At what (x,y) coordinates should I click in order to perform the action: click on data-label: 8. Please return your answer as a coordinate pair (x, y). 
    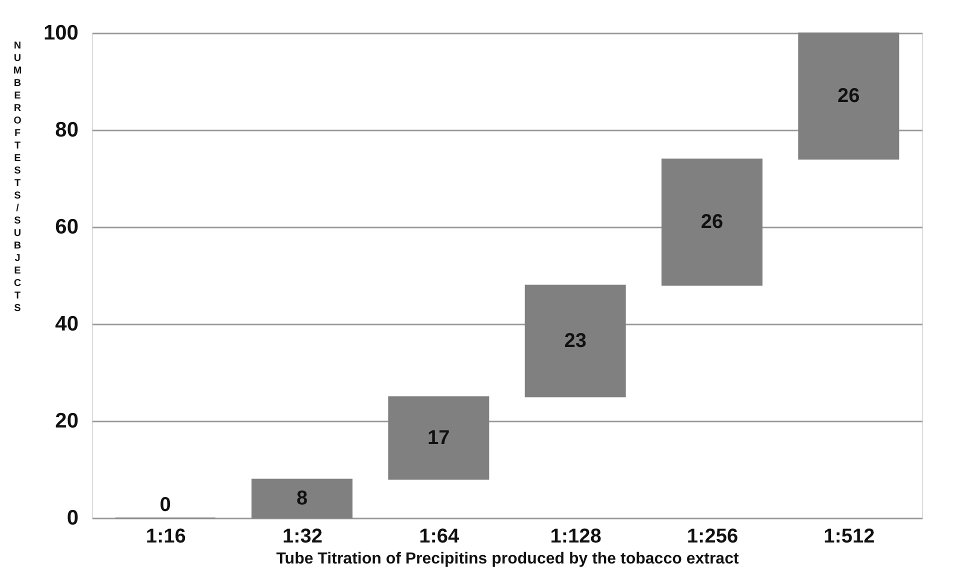
    Looking at the image, I should click on (302, 499).